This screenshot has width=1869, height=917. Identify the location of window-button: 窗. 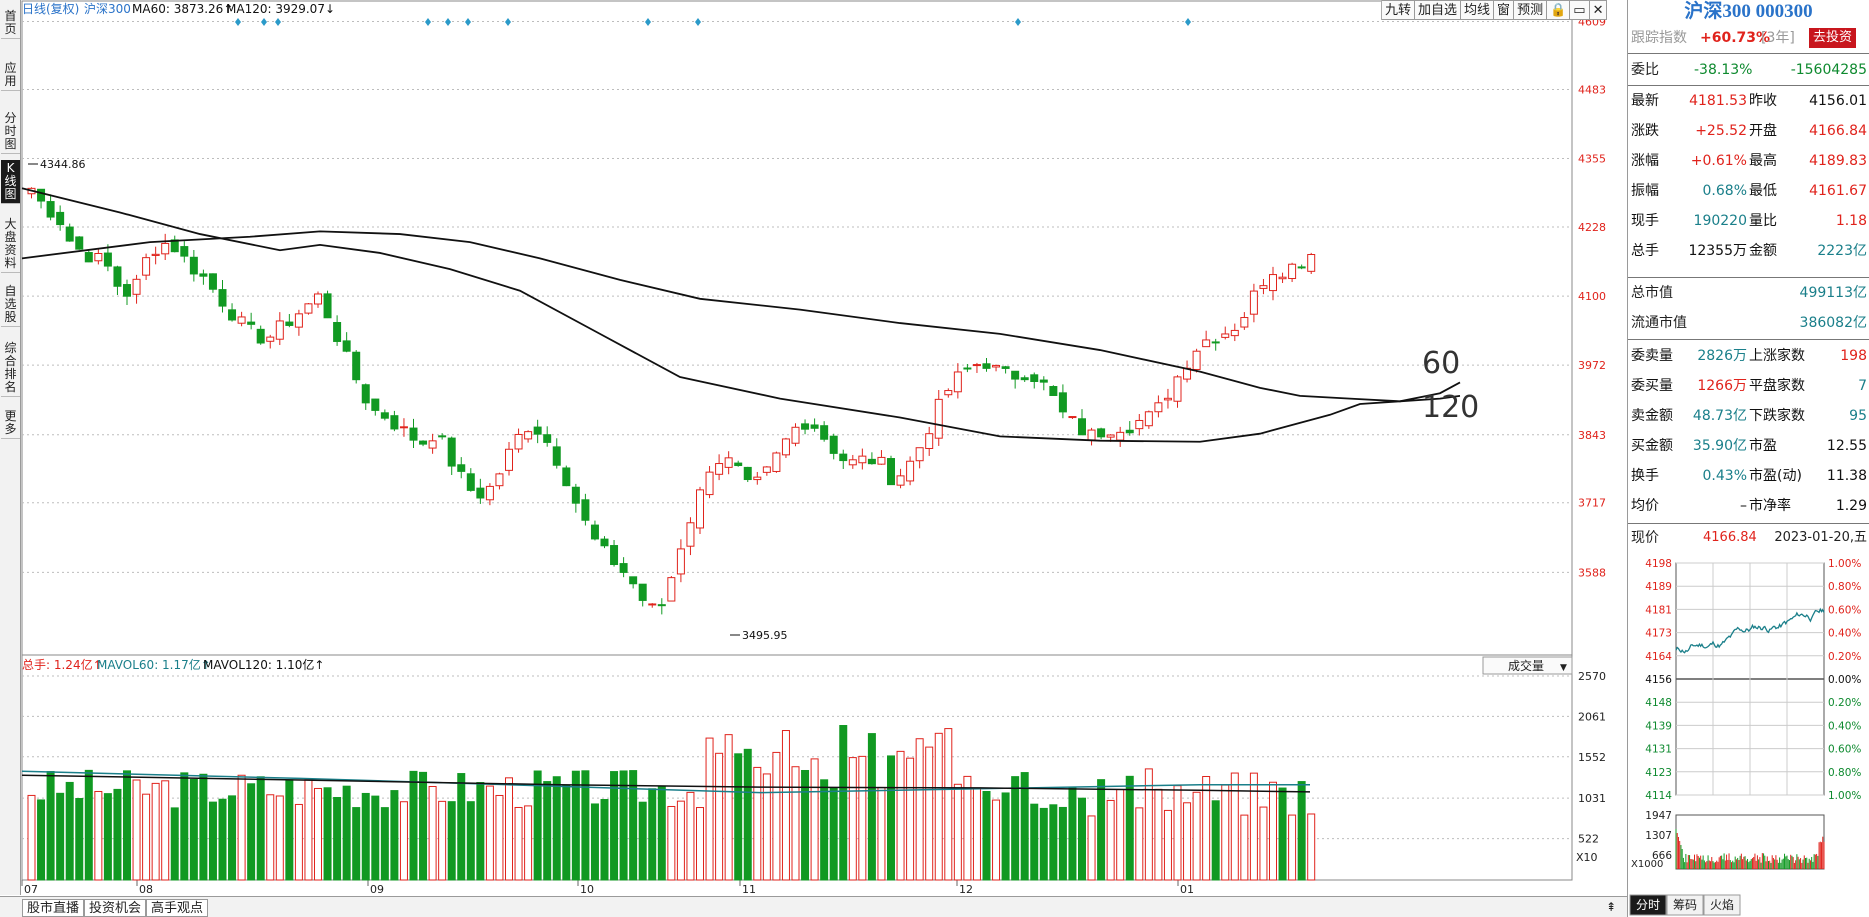
(1504, 10).